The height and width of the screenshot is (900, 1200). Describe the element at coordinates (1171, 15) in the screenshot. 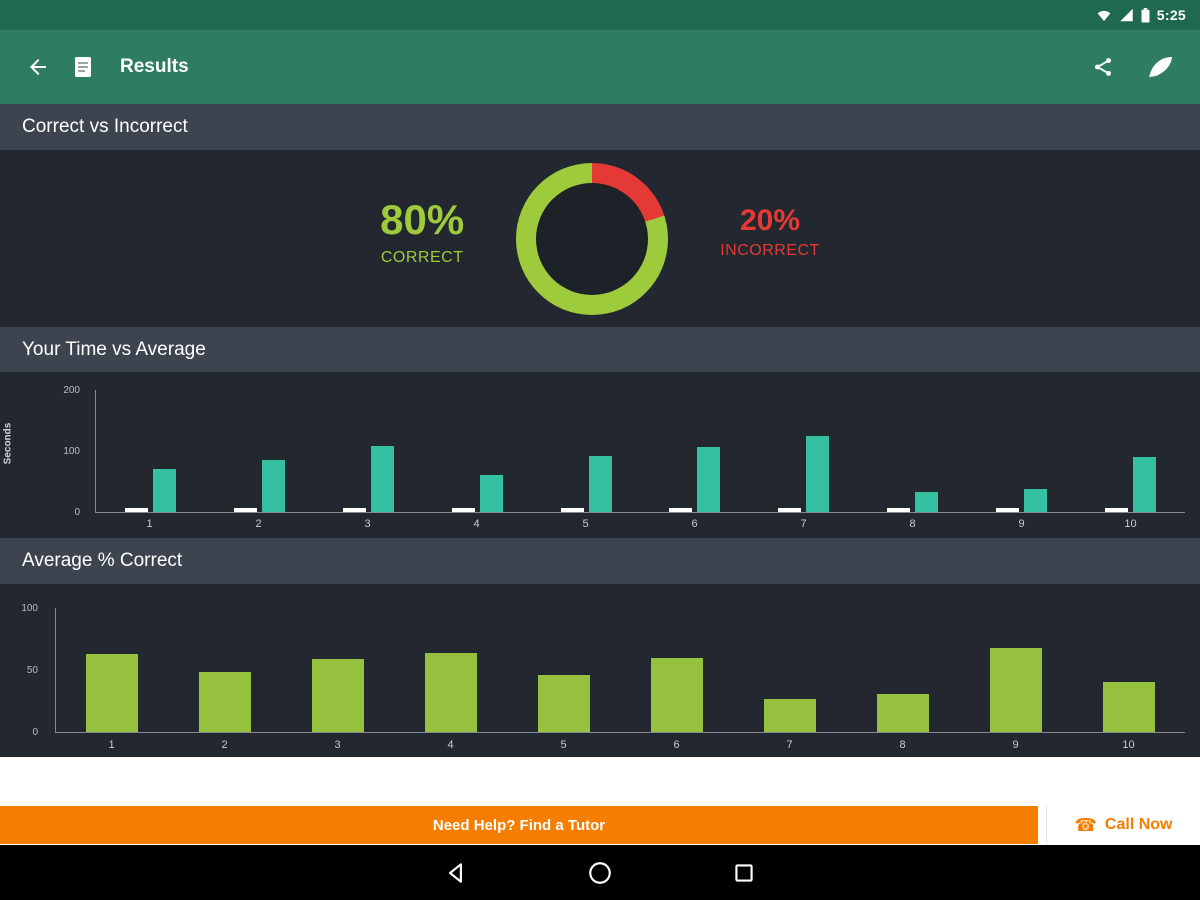

I see `status-time: 5:25` at that location.